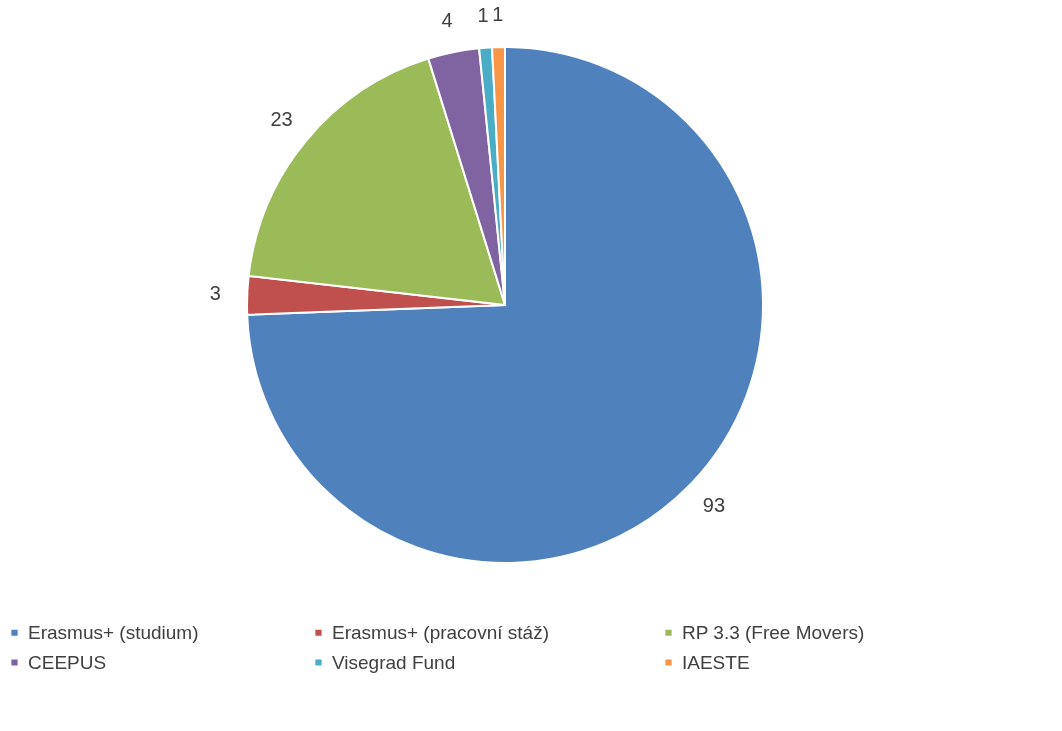 The image size is (1062, 731). What do you see at coordinates (714, 505) in the screenshot?
I see `data-label: 93` at bounding box center [714, 505].